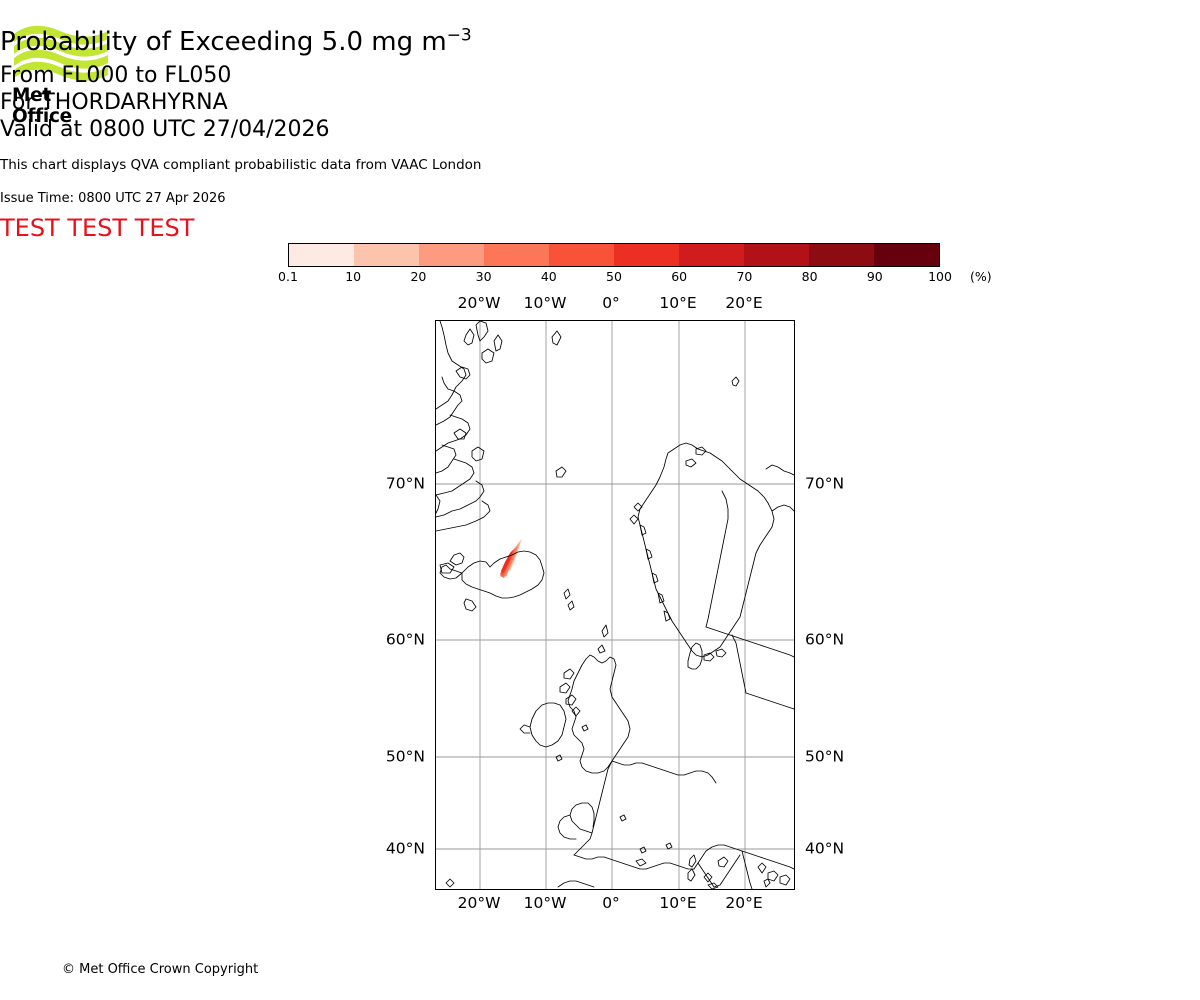  What do you see at coordinates (809, 276) in the screenshot?
I see `colorbar-tick-80: 80` at bounding box center [809, 276].